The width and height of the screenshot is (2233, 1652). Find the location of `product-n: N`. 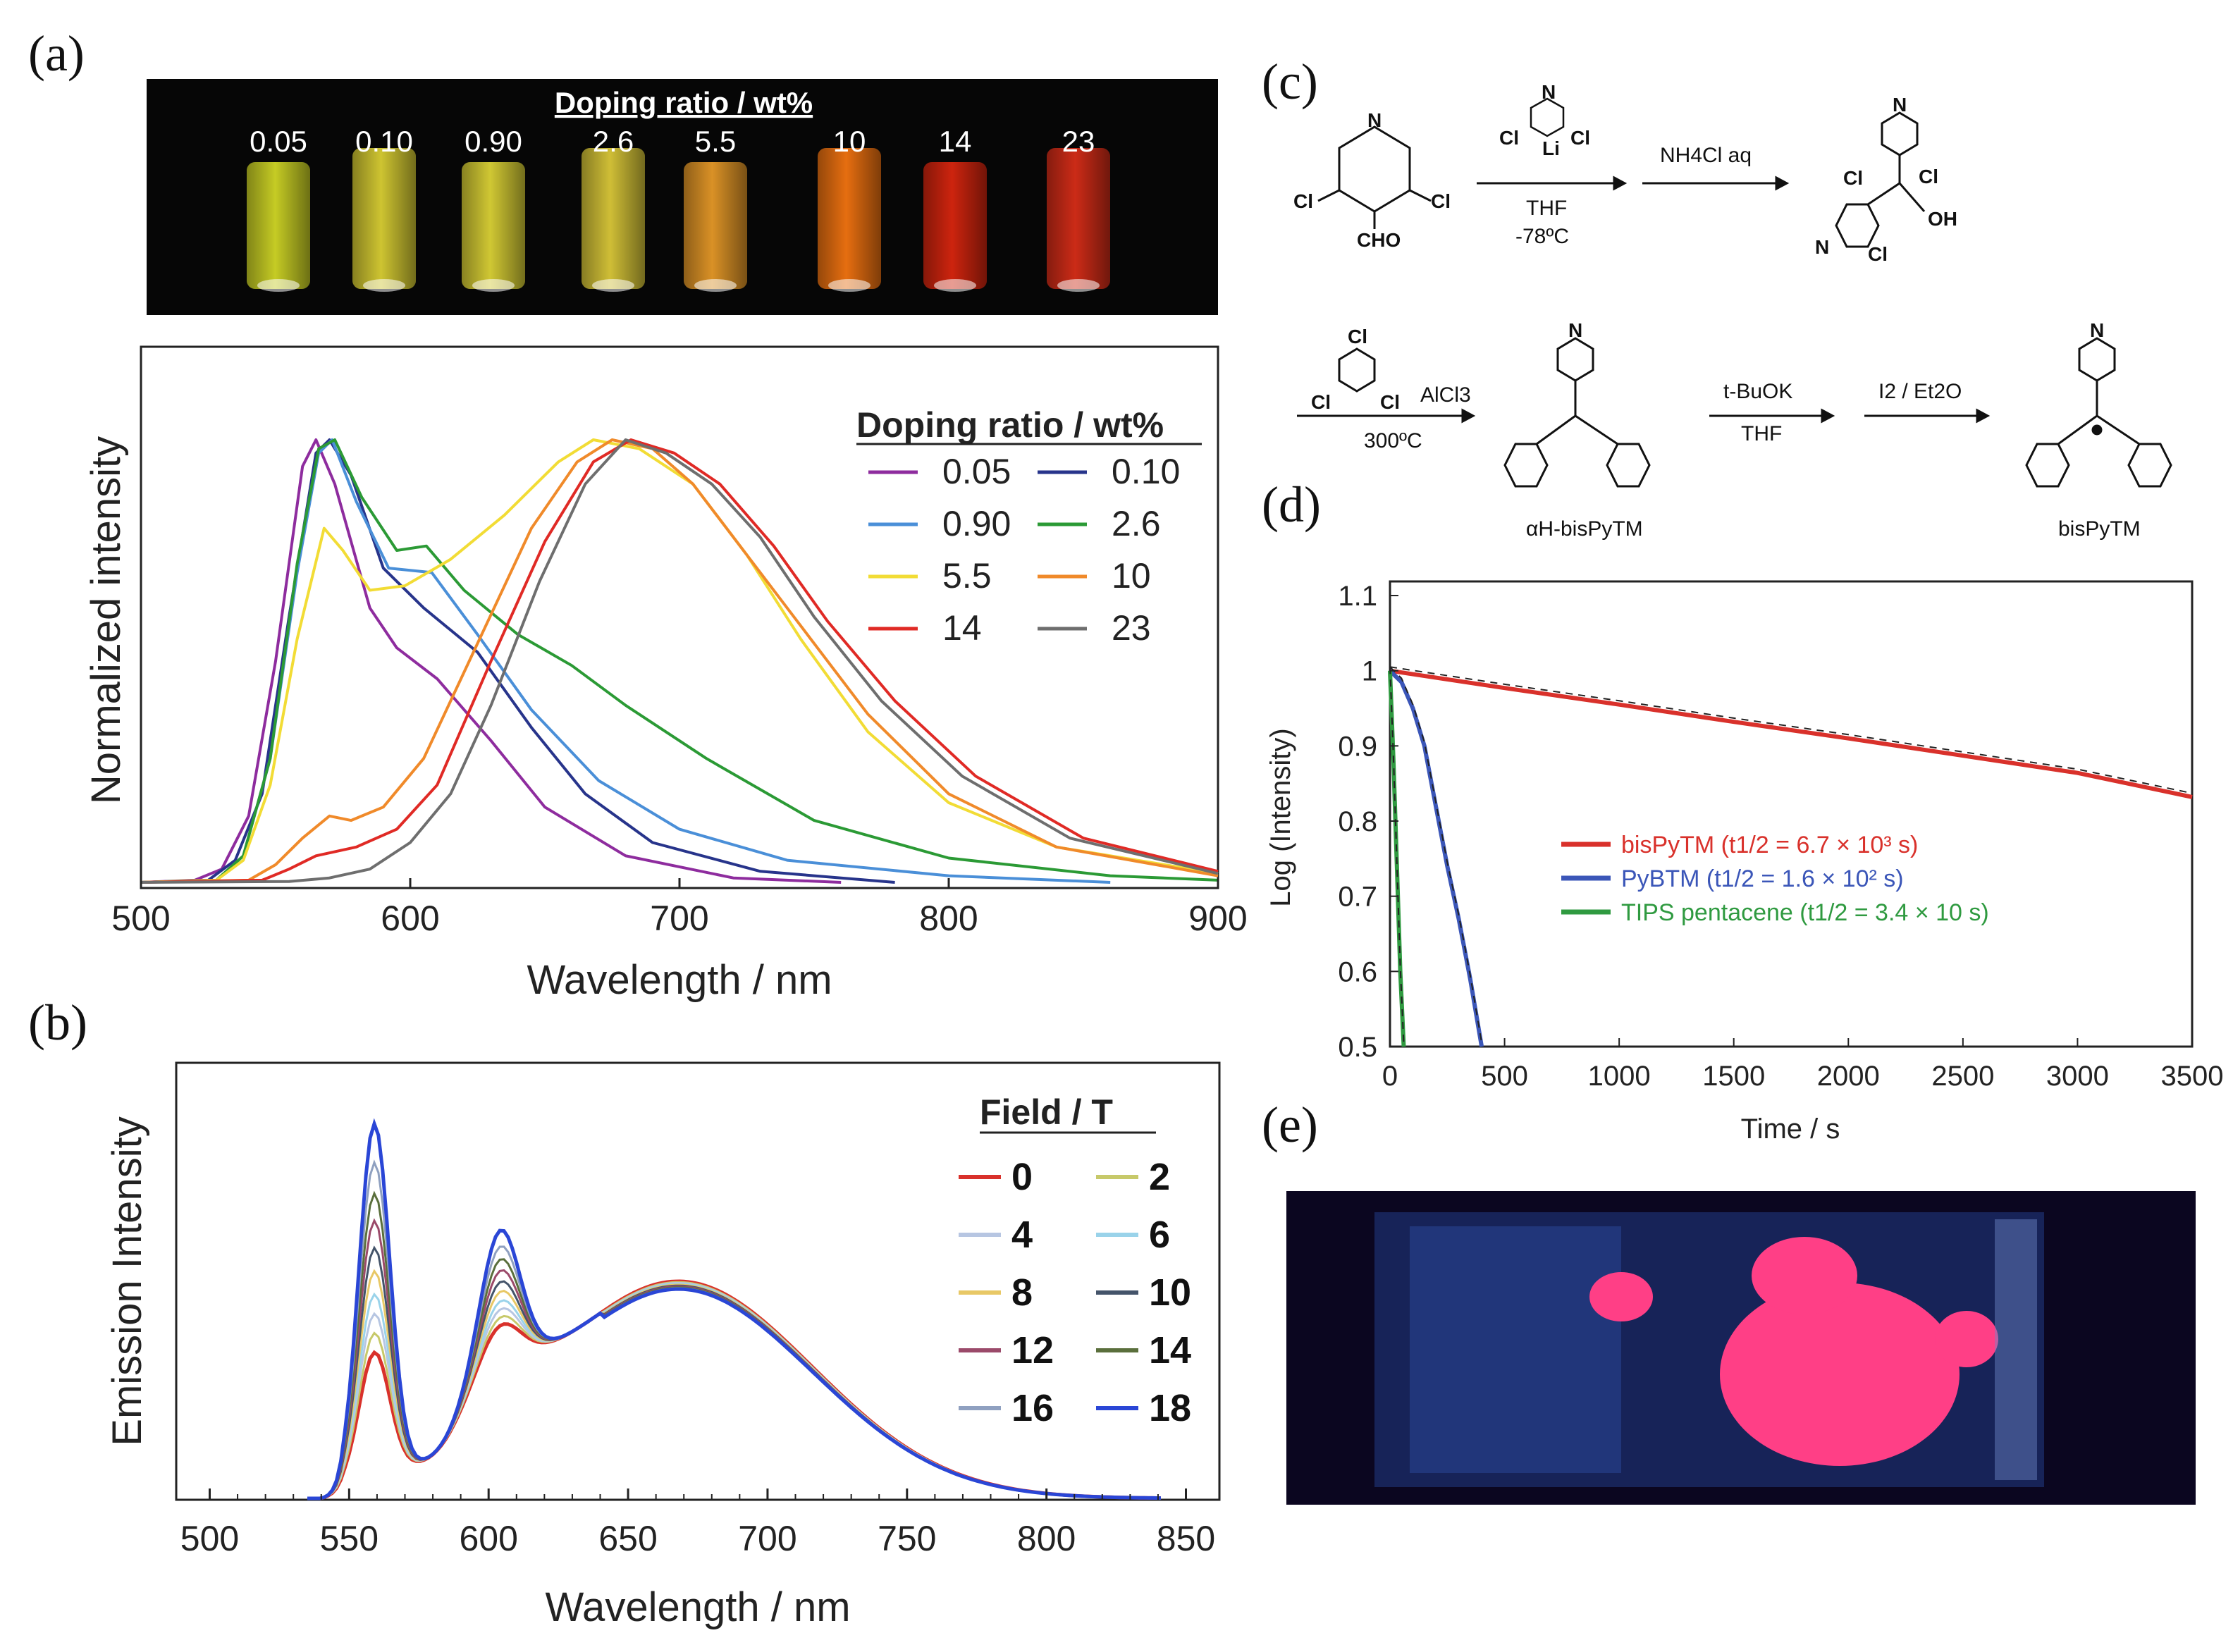

product-n: N is located at coordinates (2097, 330).